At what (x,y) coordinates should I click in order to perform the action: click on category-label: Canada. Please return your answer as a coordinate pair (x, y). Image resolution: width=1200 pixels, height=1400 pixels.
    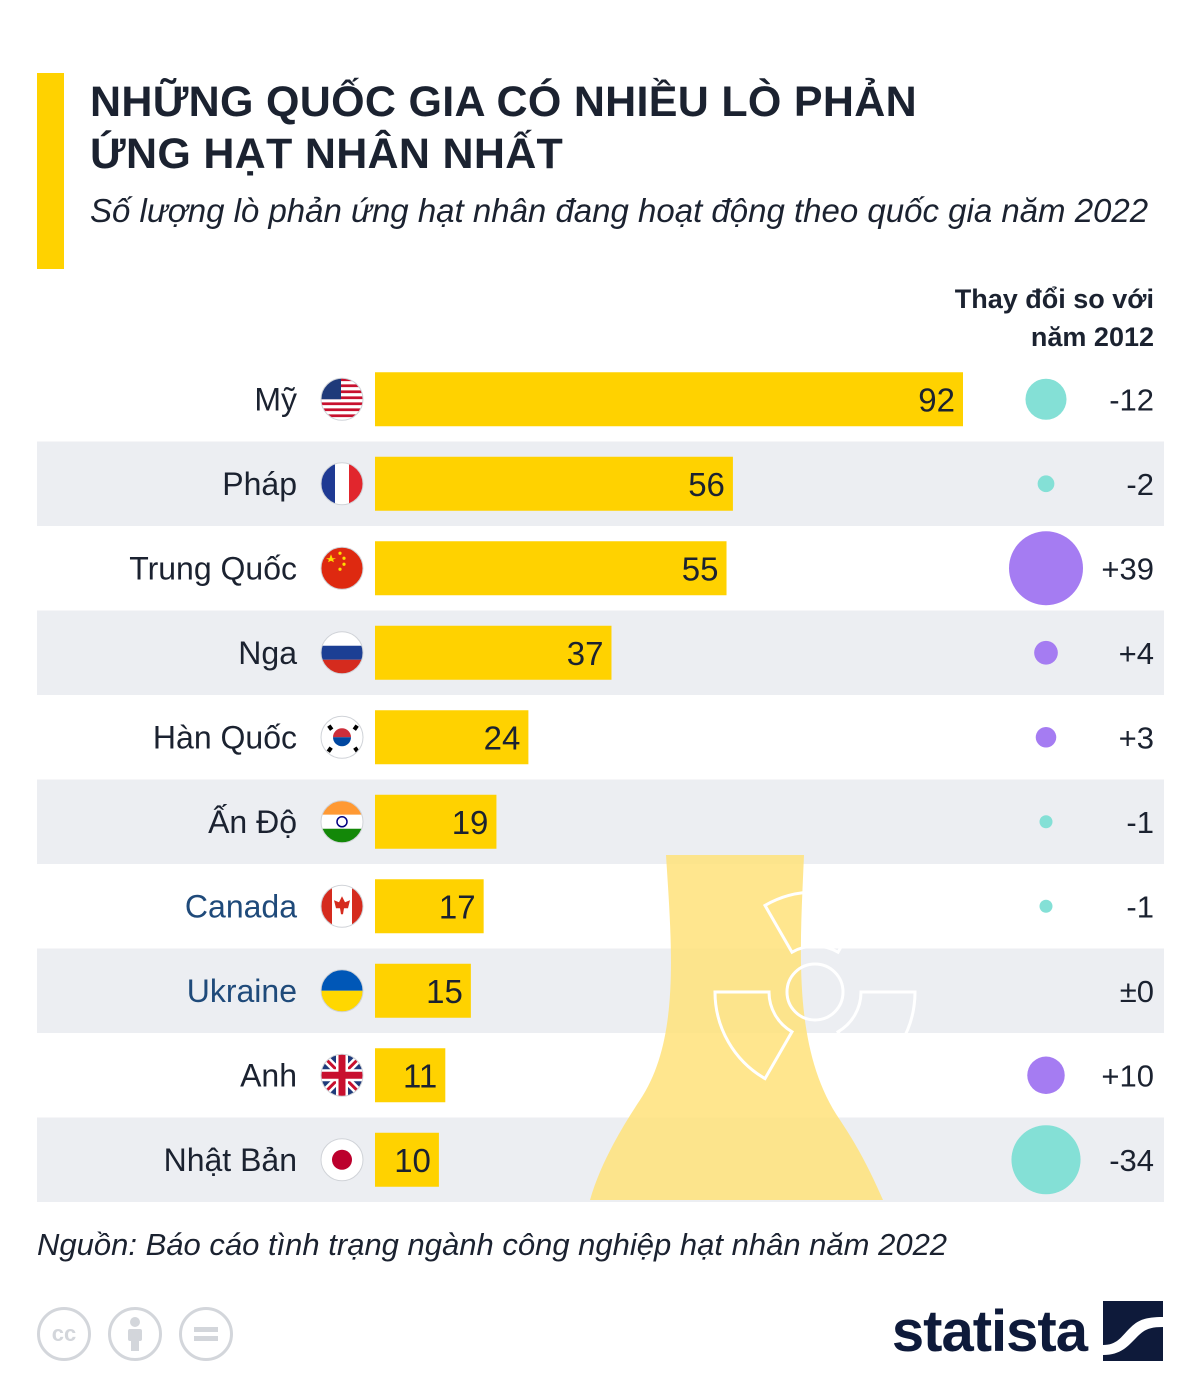
    Looking at the image, I should click on (241, 906).